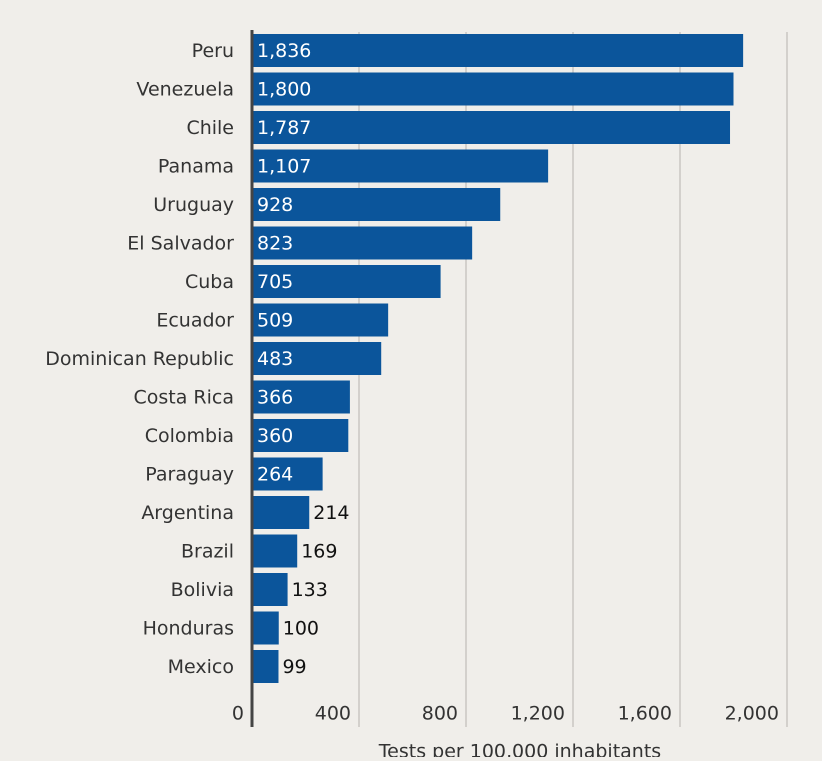 The height and width of the screenshot is (761, 822). Describe the element at coordinates (275, 205) in the screenshot. I see `value-label: 928` at that location.